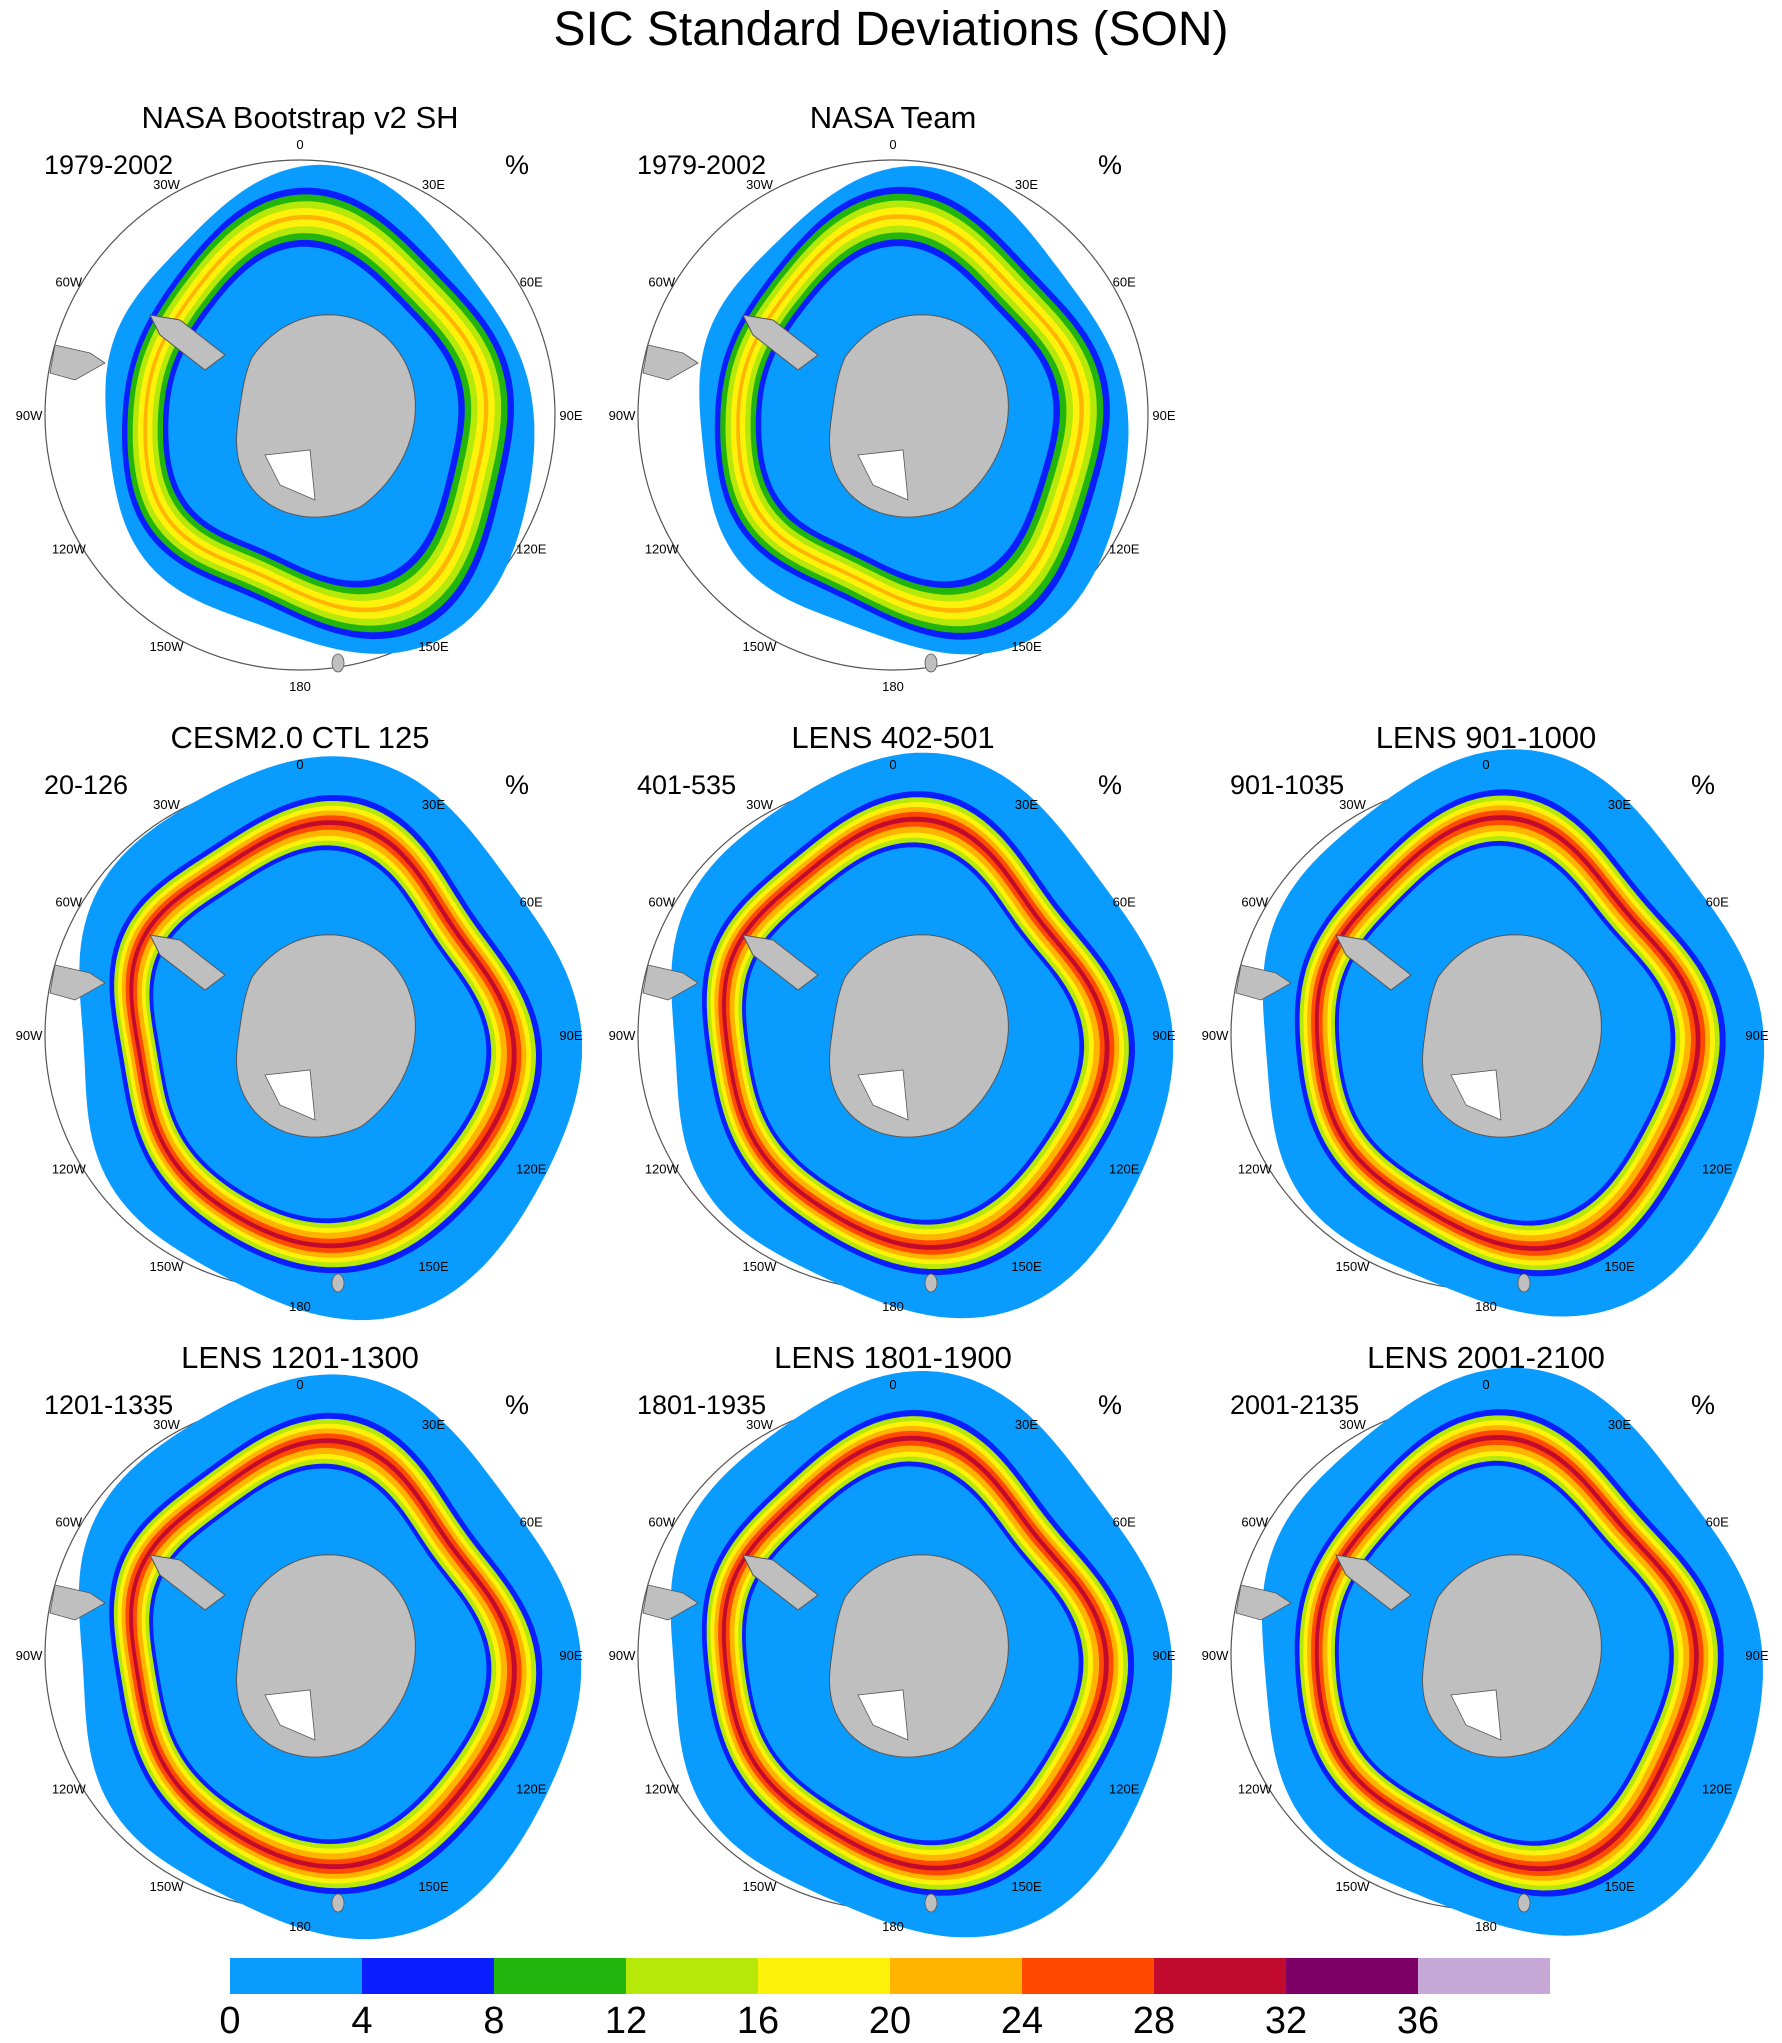  Describe the element at coordinates (1486, 1357) in the screenshot. I see `panel-title: LENS 2001-2100` at that location.